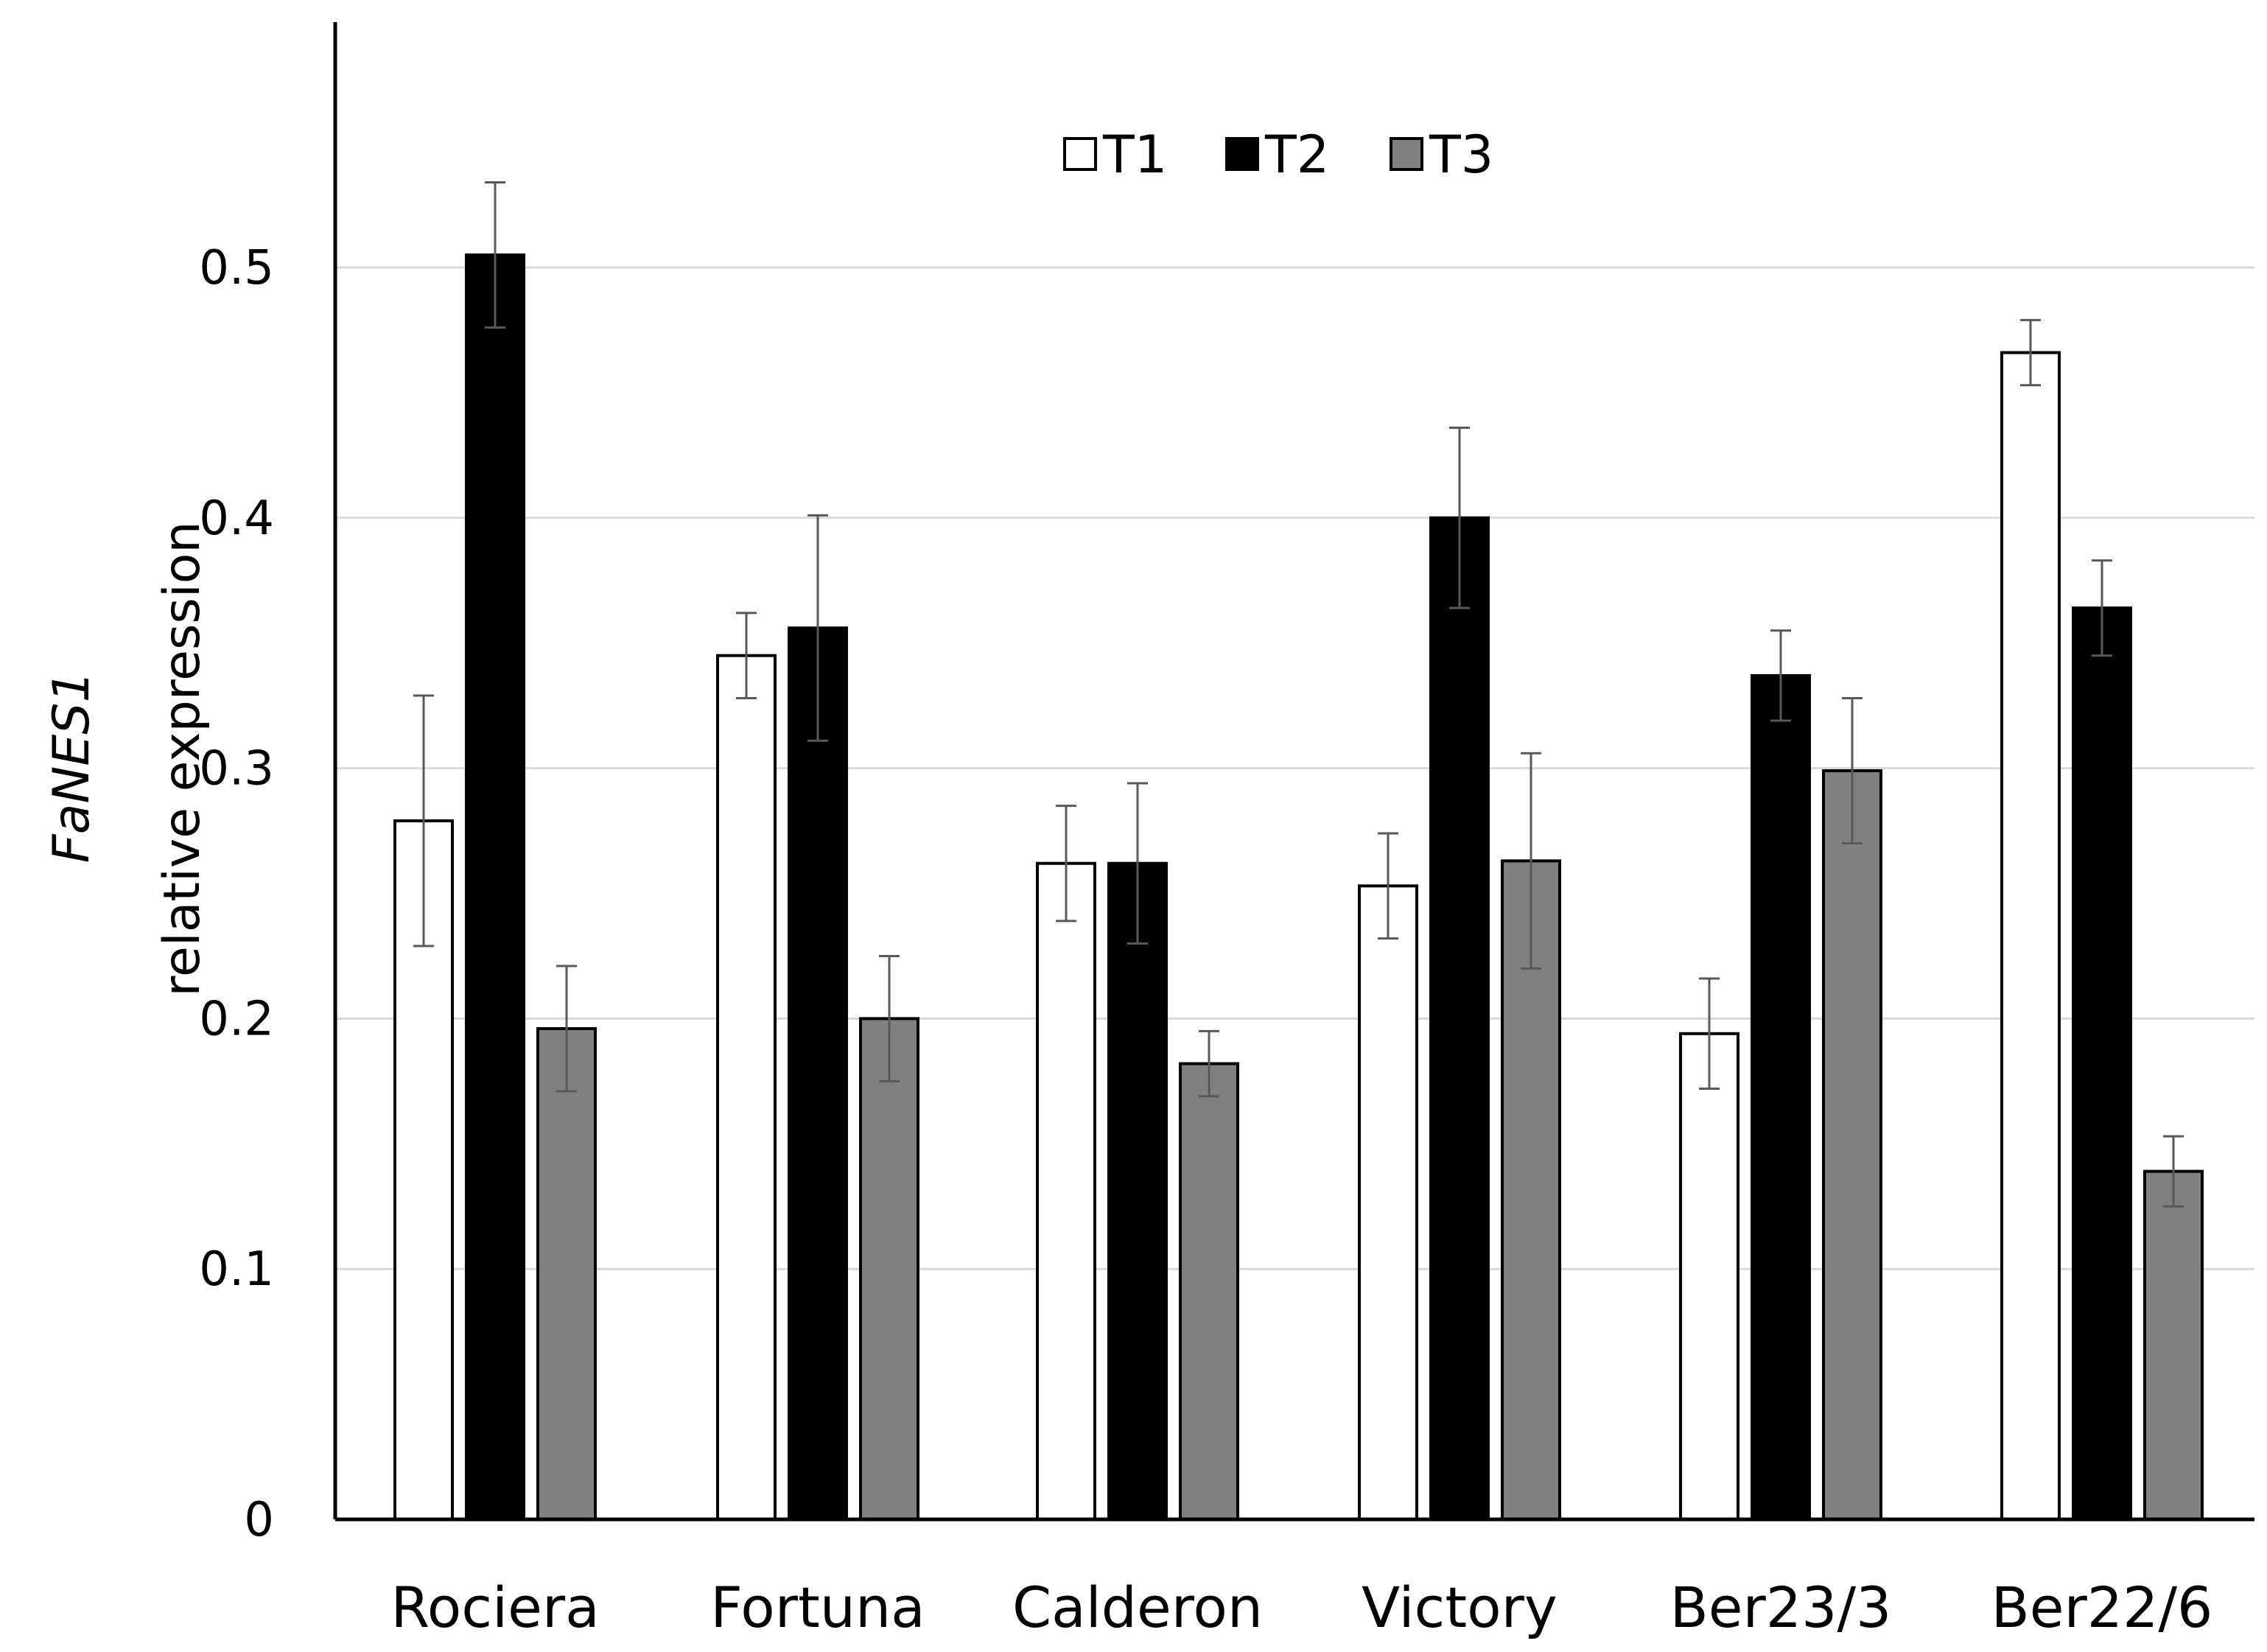 The height and width of the screenshot is (1652, 2267). Describe the element at coordinates (72, 767) in the screenshot. I see `y-axis-label-gene: FaNES1` at that location.